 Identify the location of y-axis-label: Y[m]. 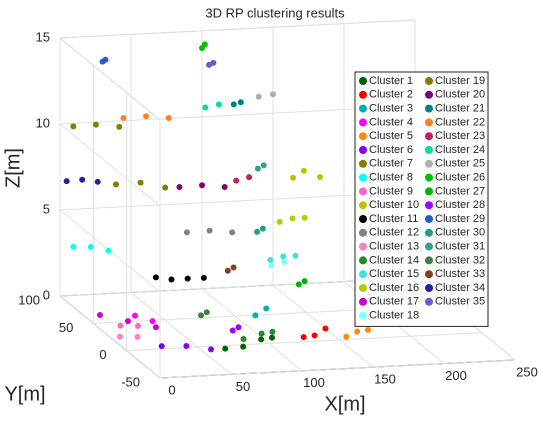
(24, 394).